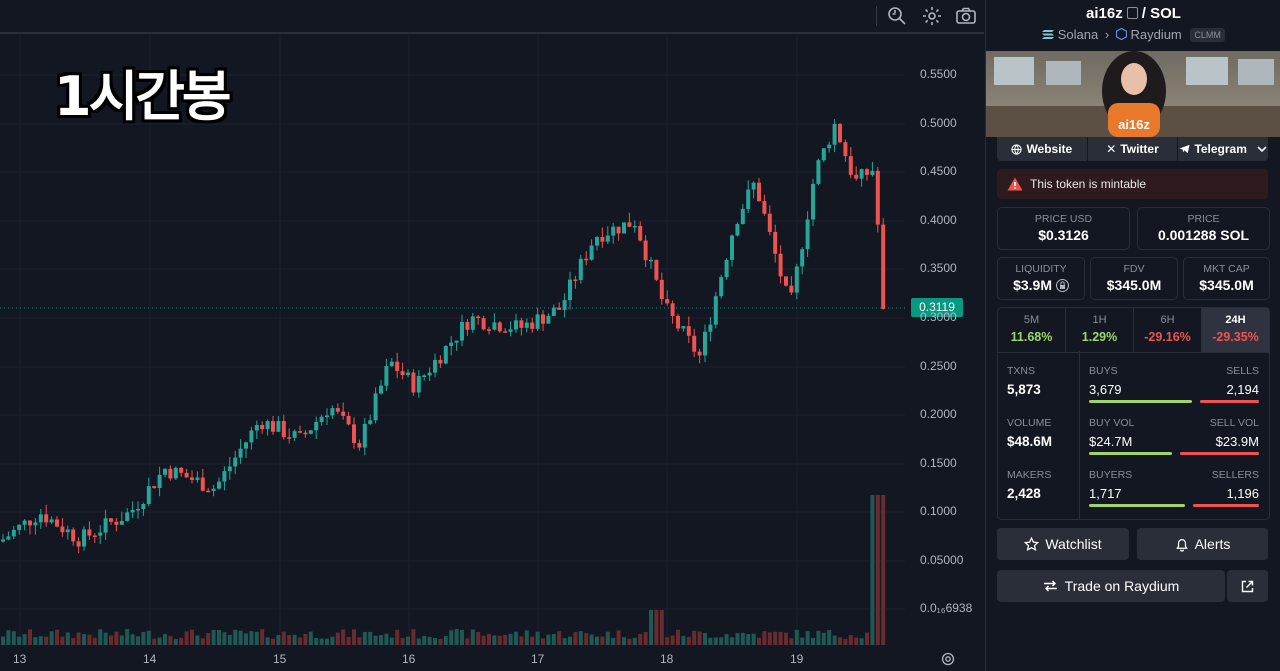 This screenshot has width=1280, height=671. I want to click on tab-5m: 5M 11.68%, so click(1032, 330).